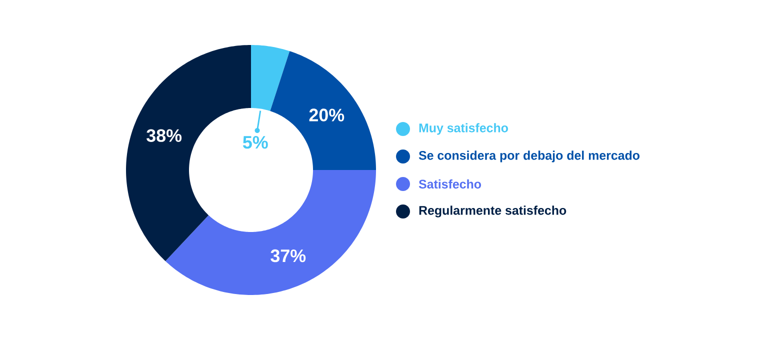 The image size is (770, 341). What do you see at coordinates (450, 184) in the screenshot?
I see `legend-label: Satisfecho` at bounding box center [450, 184].